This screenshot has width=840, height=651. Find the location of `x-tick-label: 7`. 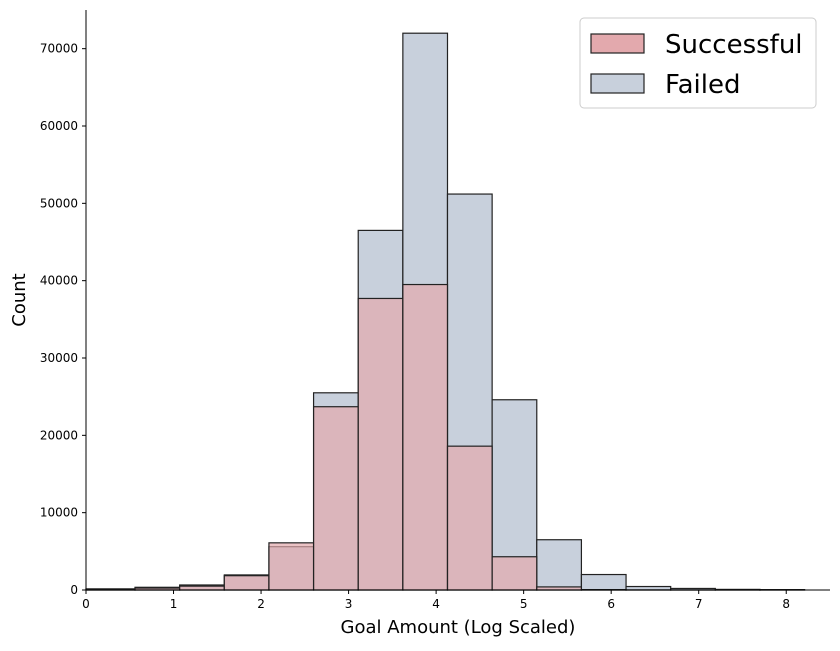

x-tick-label: 7 is located at coordinates (699, 604).